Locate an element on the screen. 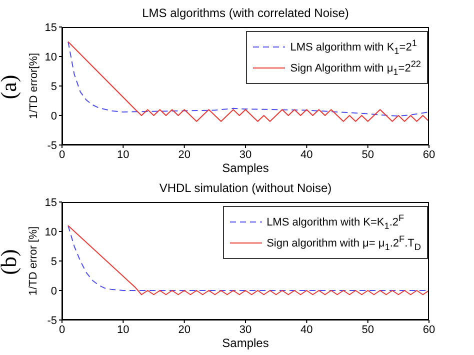 The height and width of the screenshot is (355, 474). legend-label: Sign algorithm with μ= μ$_{1}$.2$^{F}$.T$_{D}$ is located at coordinates (343, 243).